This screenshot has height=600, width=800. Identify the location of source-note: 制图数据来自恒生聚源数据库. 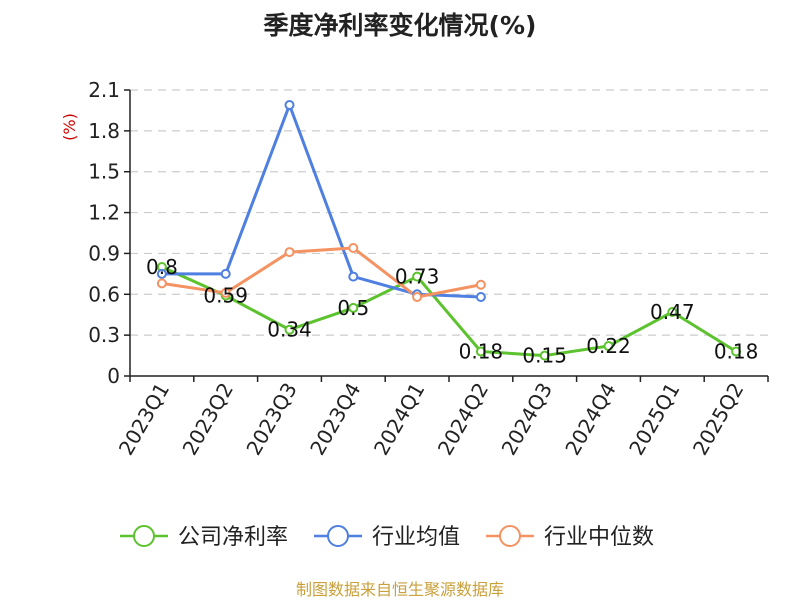
(400, 589).